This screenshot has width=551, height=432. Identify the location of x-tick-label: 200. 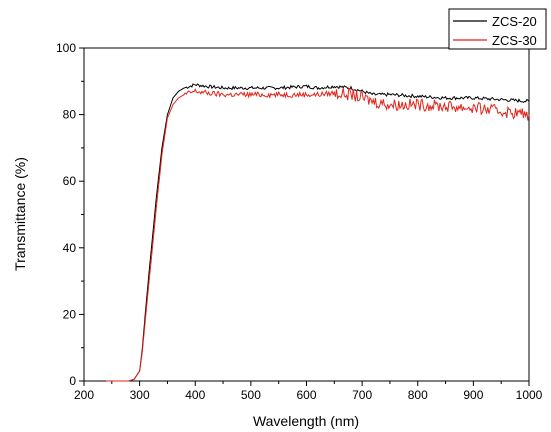
(84, 395).